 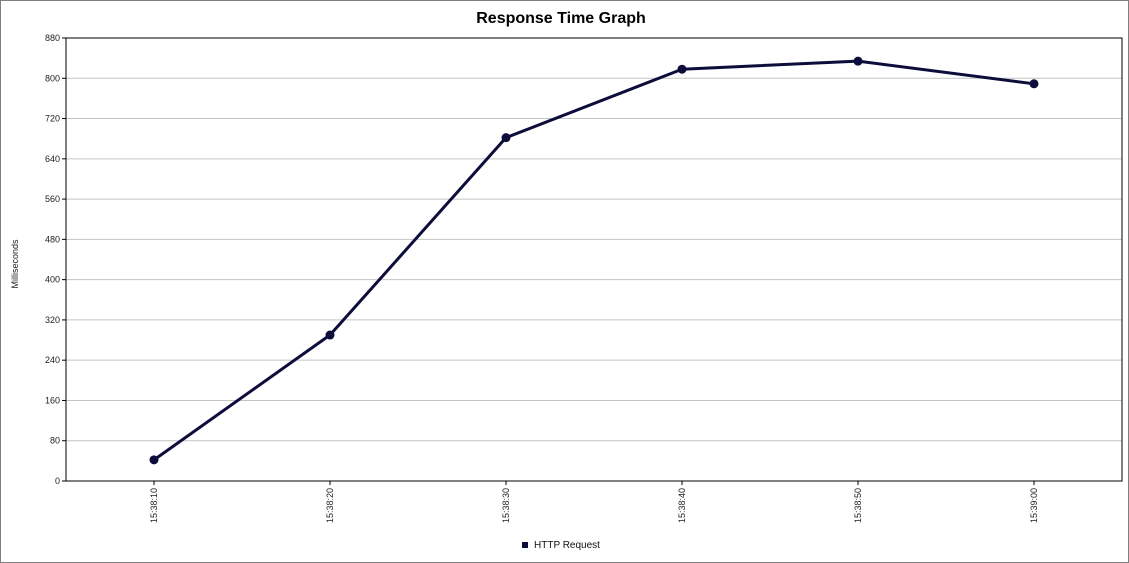 What do you see at coordinates (55, 259) in the screenshot?
I see `y-axis-ticks: 0 80 160 240 320 400 480 560 640 720 800 880` at bounding box center [55, 259].